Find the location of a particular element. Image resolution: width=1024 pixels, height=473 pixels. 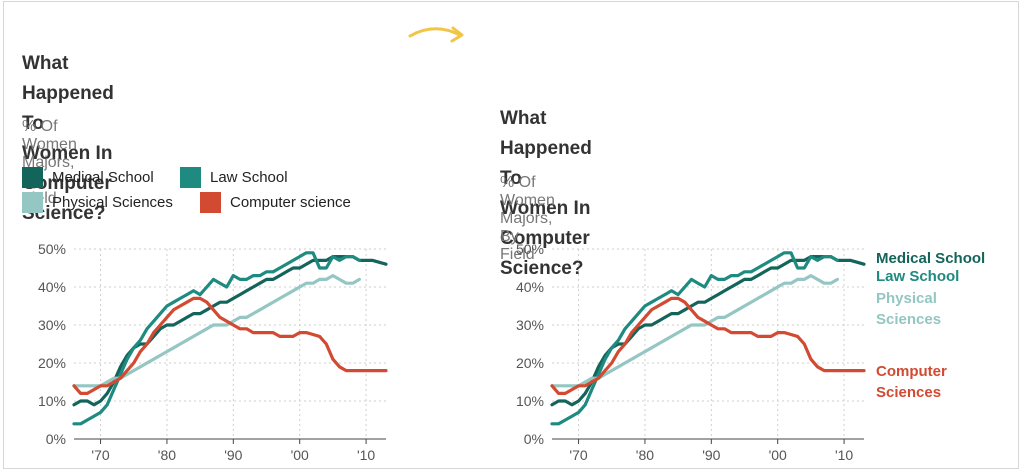

curved-arrow-right-icon is located at coordinates (436, 34).